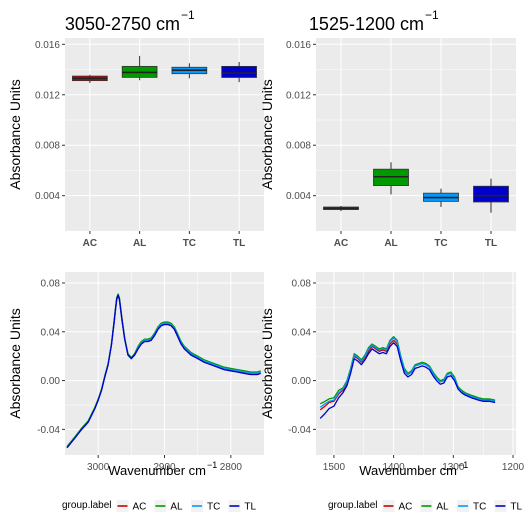 The height and width of the screenshot is (525, 526). I want to click on chart-title-b: 1525-1200 cm −1, so click(374, 21).